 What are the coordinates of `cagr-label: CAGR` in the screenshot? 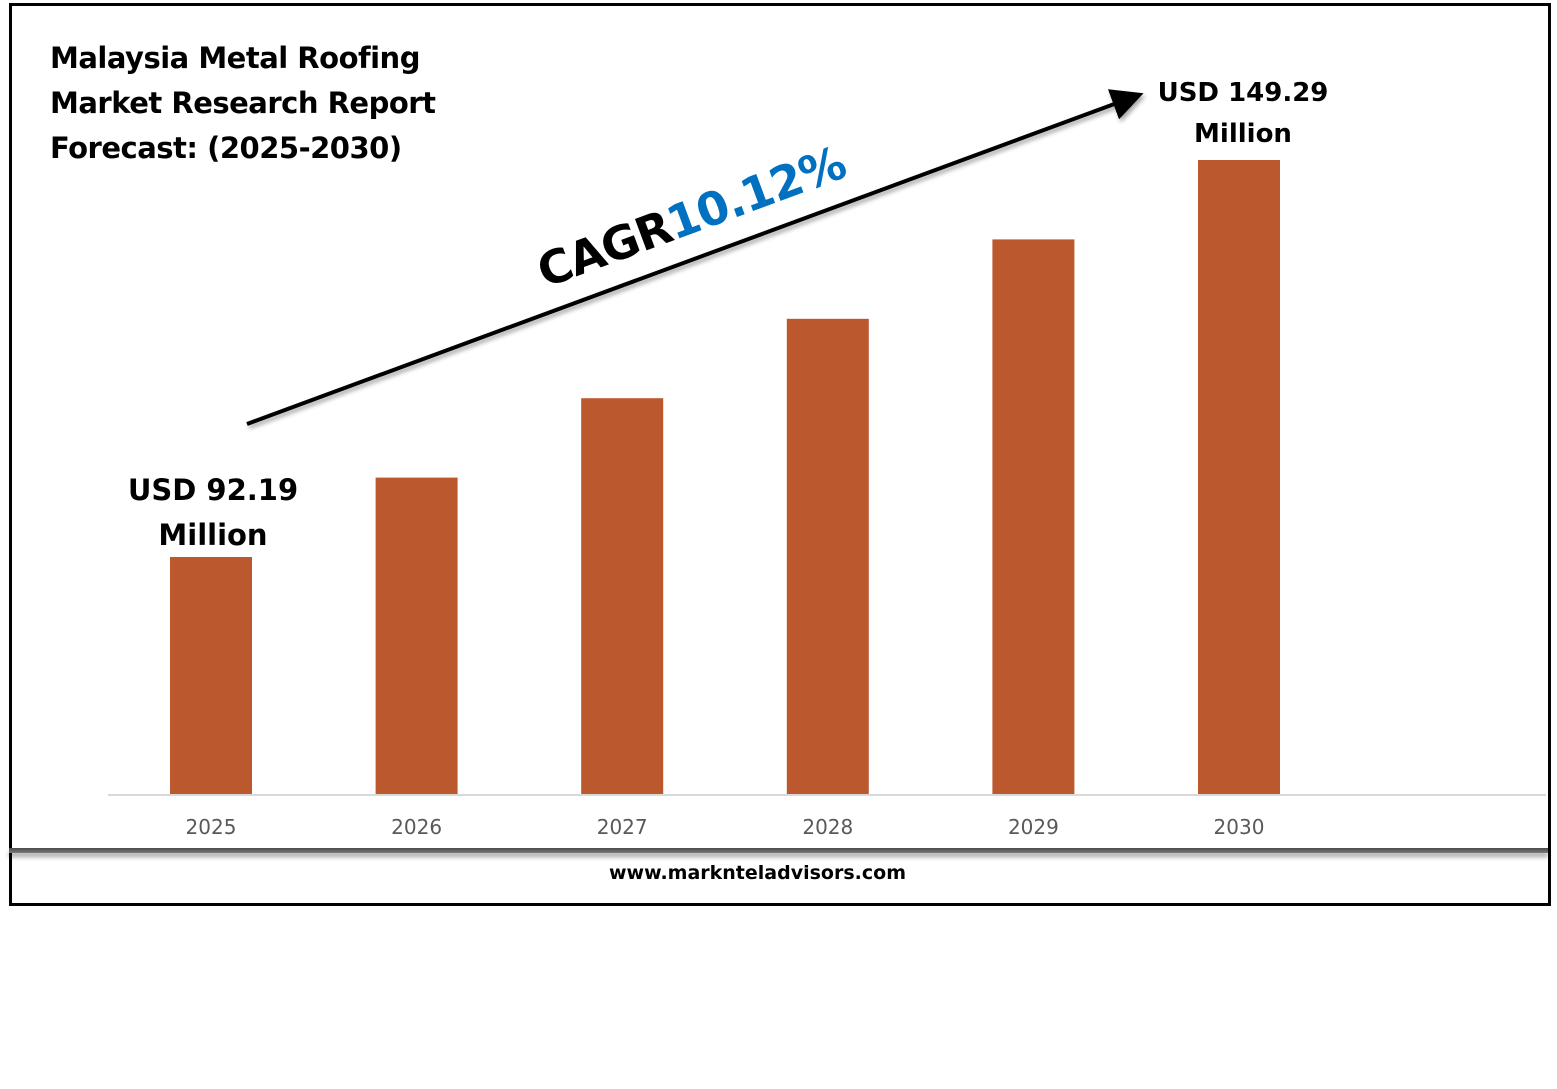 It's located at (604, 248).